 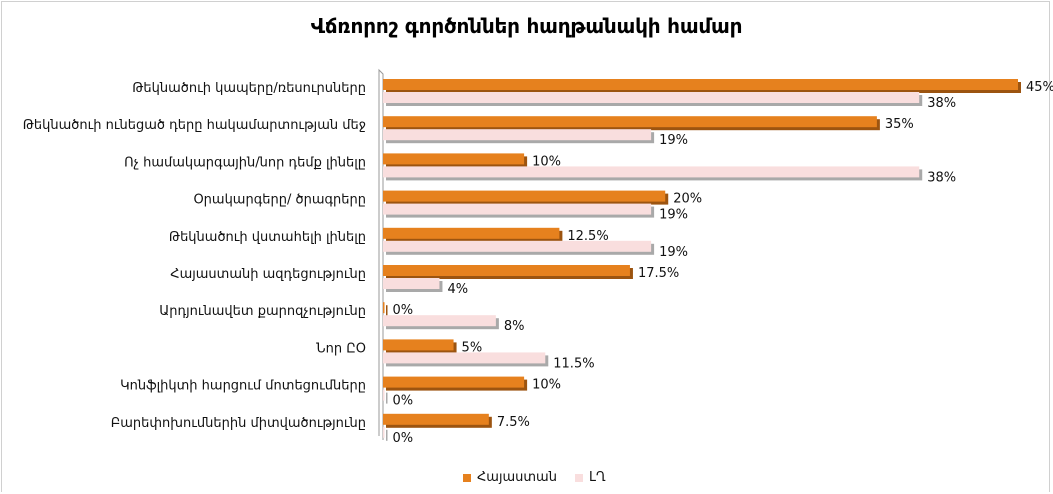 I want to click on value-label-armenia: 17.5%, so click(x=658, y=273).